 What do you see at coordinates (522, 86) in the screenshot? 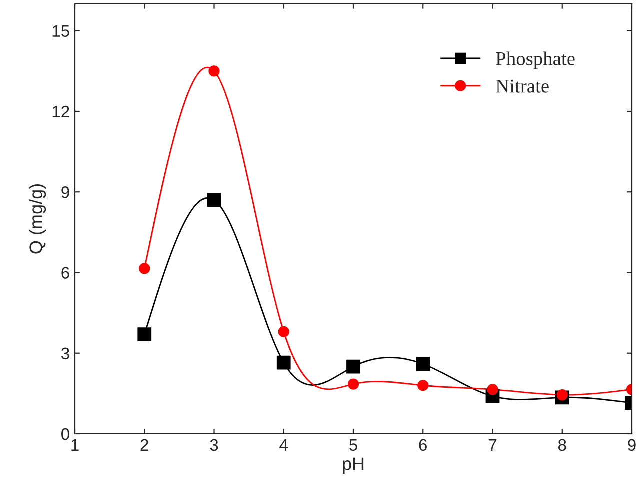
I see `legend-label: Nitrate` at bounding box center [522, 86].